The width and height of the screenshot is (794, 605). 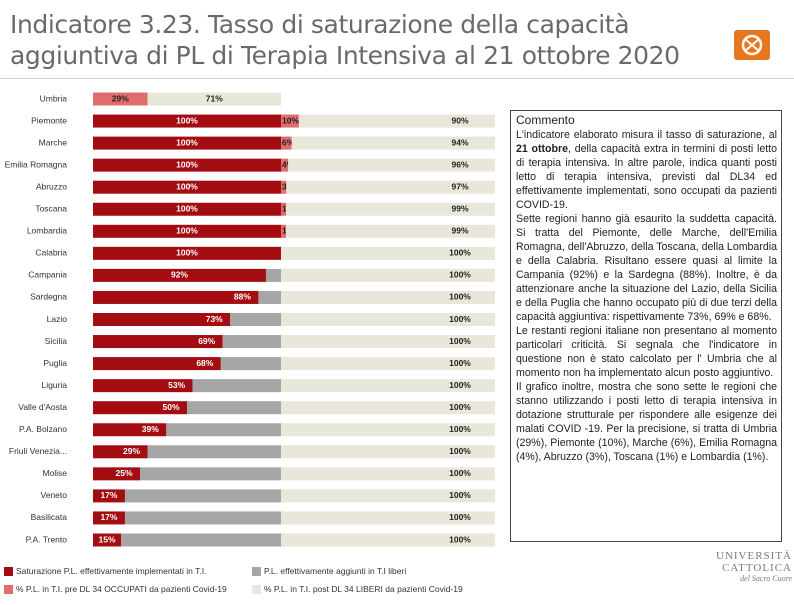 I want to click on data-label-saturazione: 88%, so click(x=242, y=297).